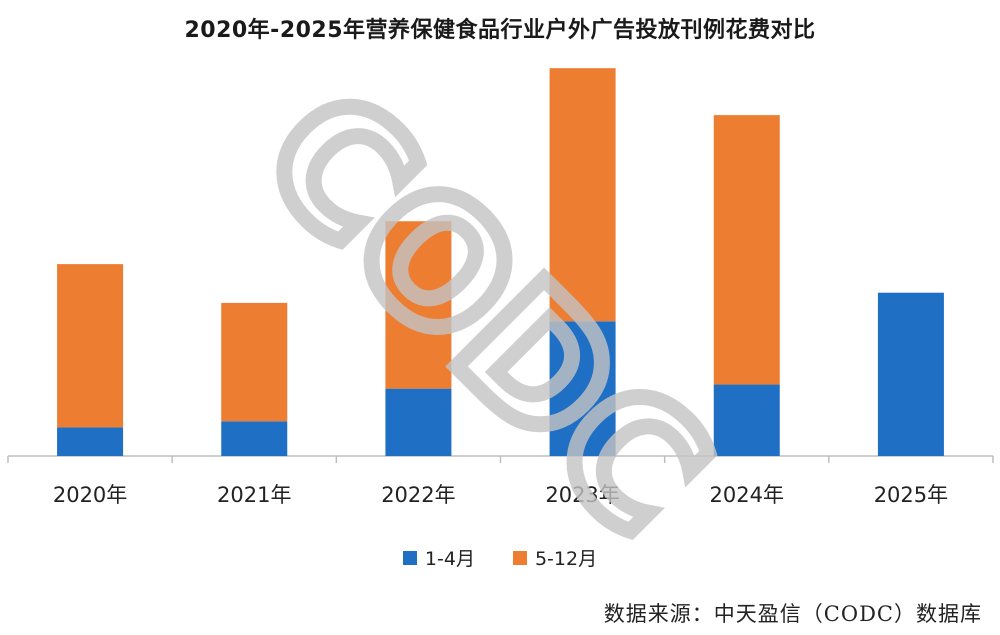 The image size is (1000, 635). Describe the element at coordinates (747, 495) in the screenshot. I see `x-tick-label: 2024年` at that location.